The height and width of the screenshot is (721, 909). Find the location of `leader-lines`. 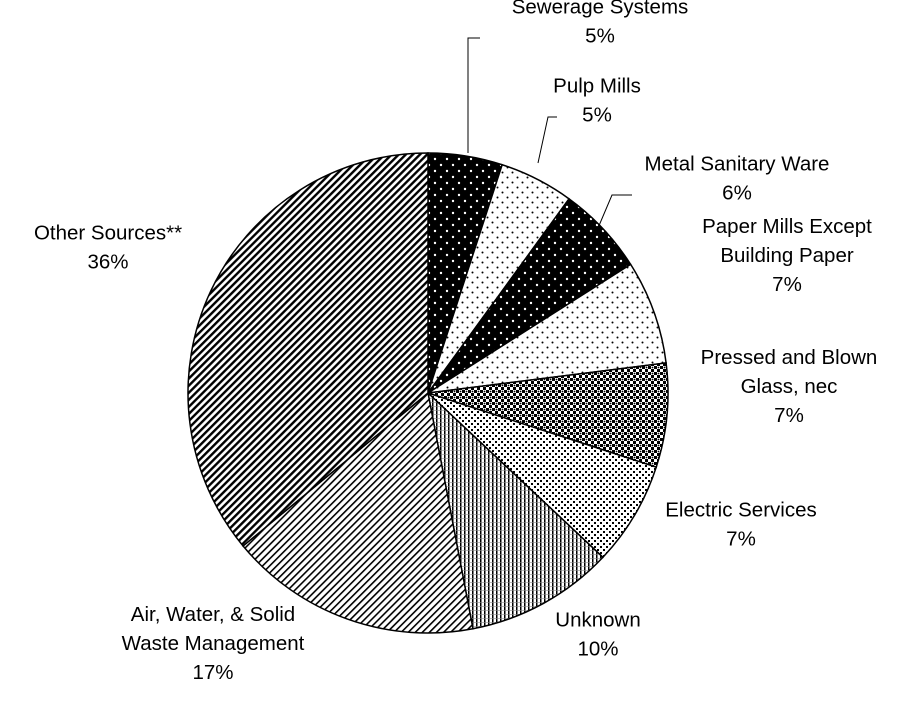

leader-lines is located at coordinates (549, 133).